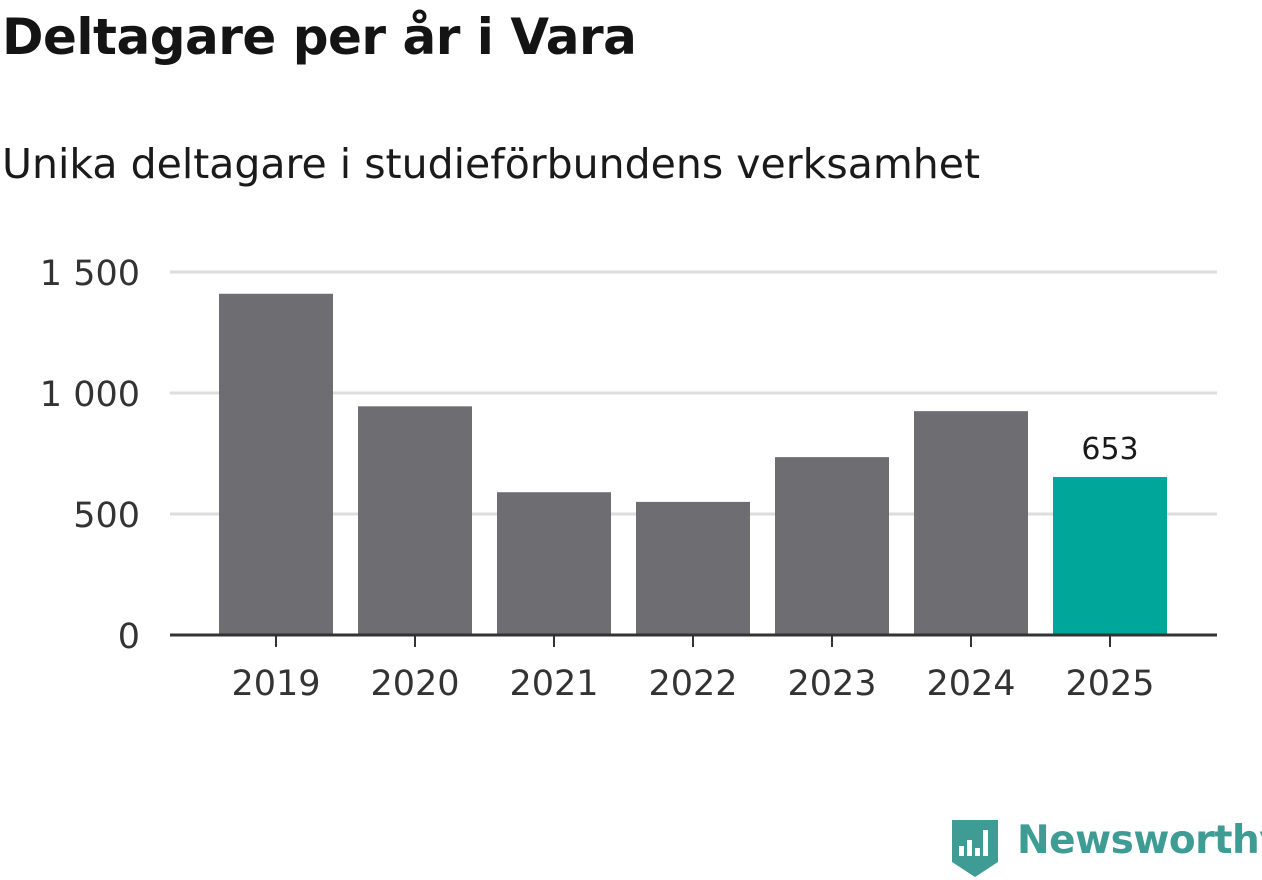 This screenshot has height=880, width=1262. Describe the element at coordinates (832, 546) in the screenshot. I see `bar-2023` at that location.